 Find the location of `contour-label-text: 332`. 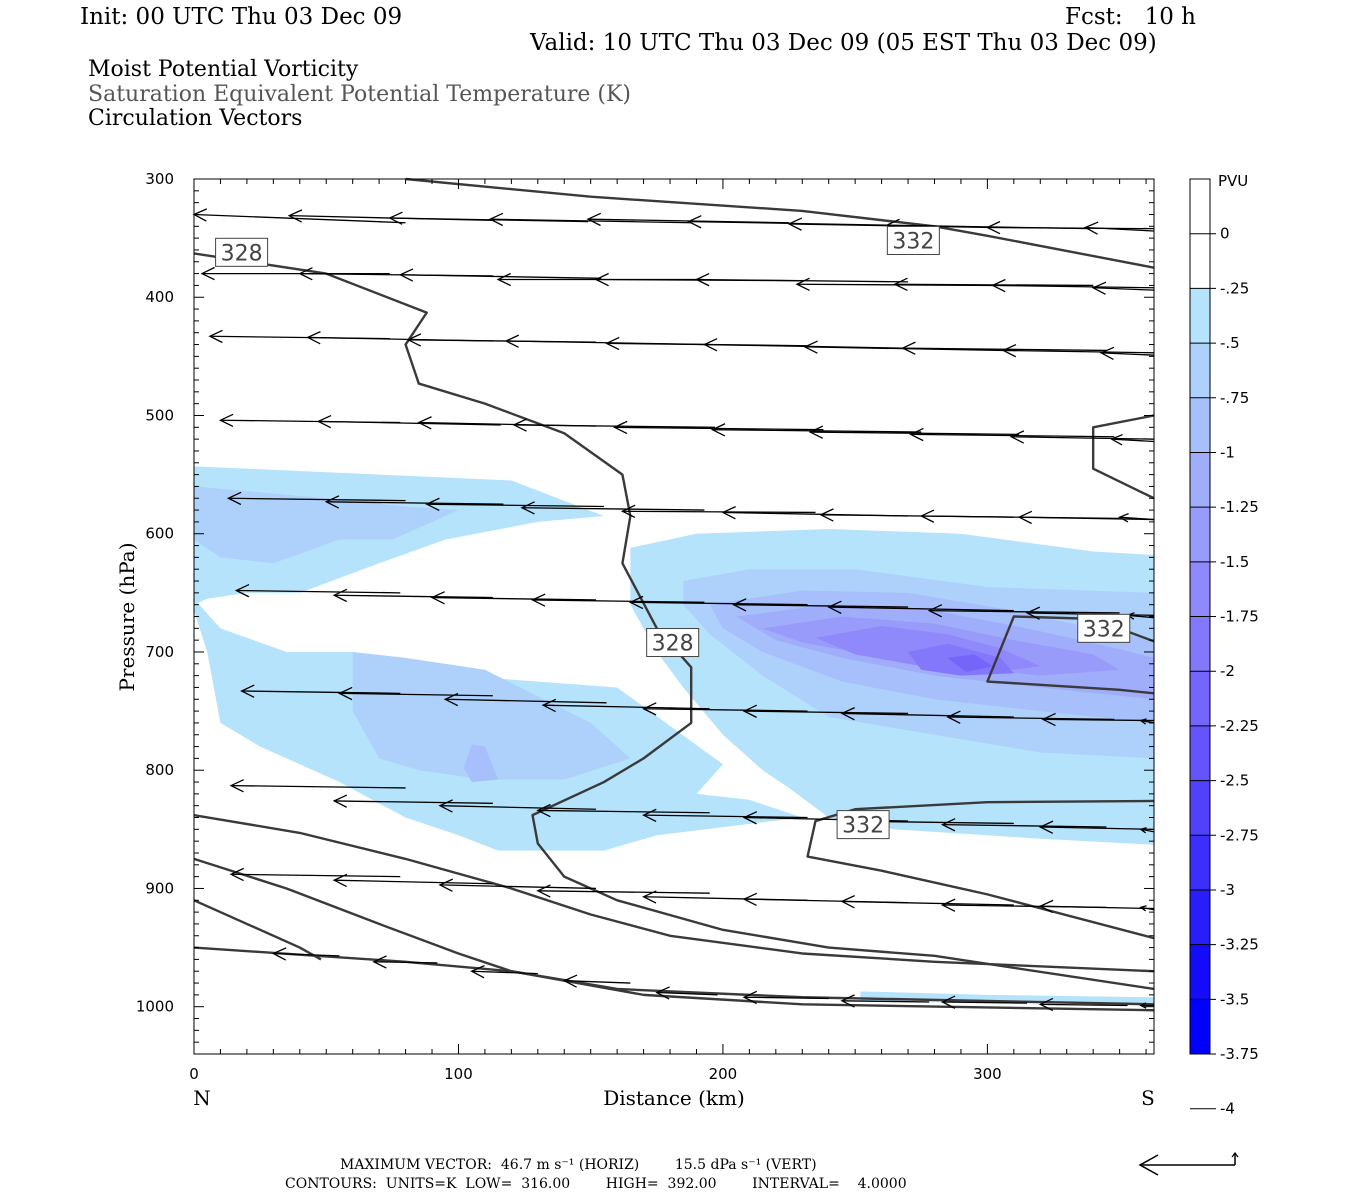

contour-label-text: 332 is located at coordinates (913, 241).